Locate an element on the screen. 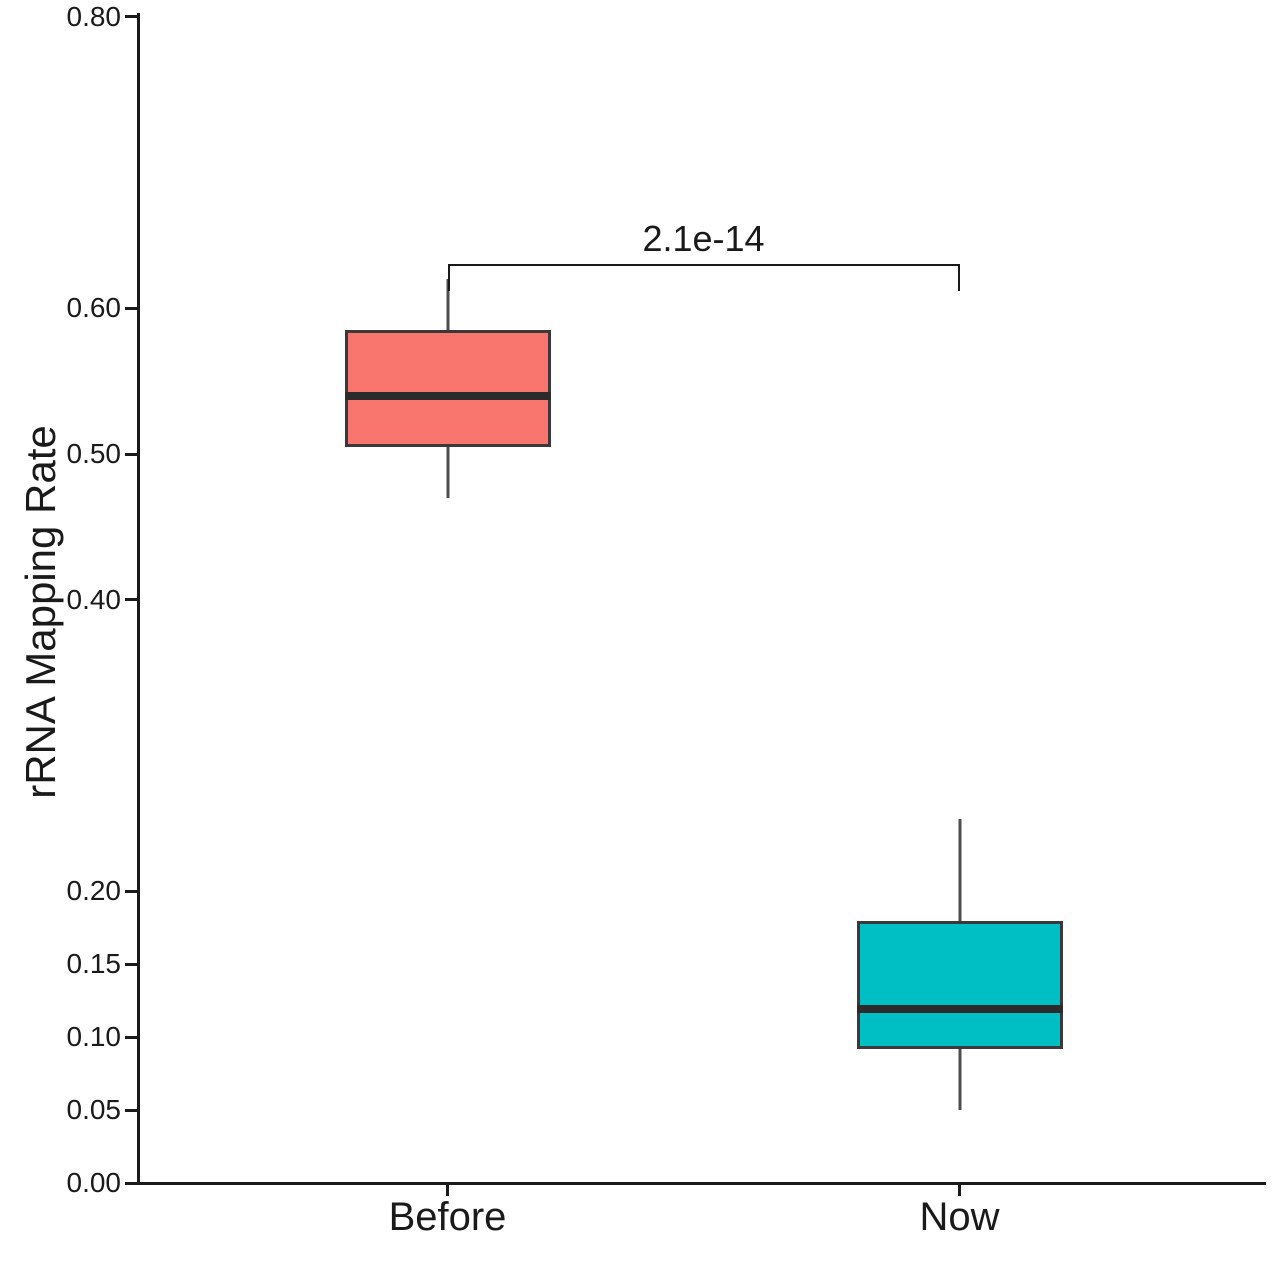 Image resolution: width=1280 pixels, height=1280 pixels. box-before is located at coordinates (447, 388).